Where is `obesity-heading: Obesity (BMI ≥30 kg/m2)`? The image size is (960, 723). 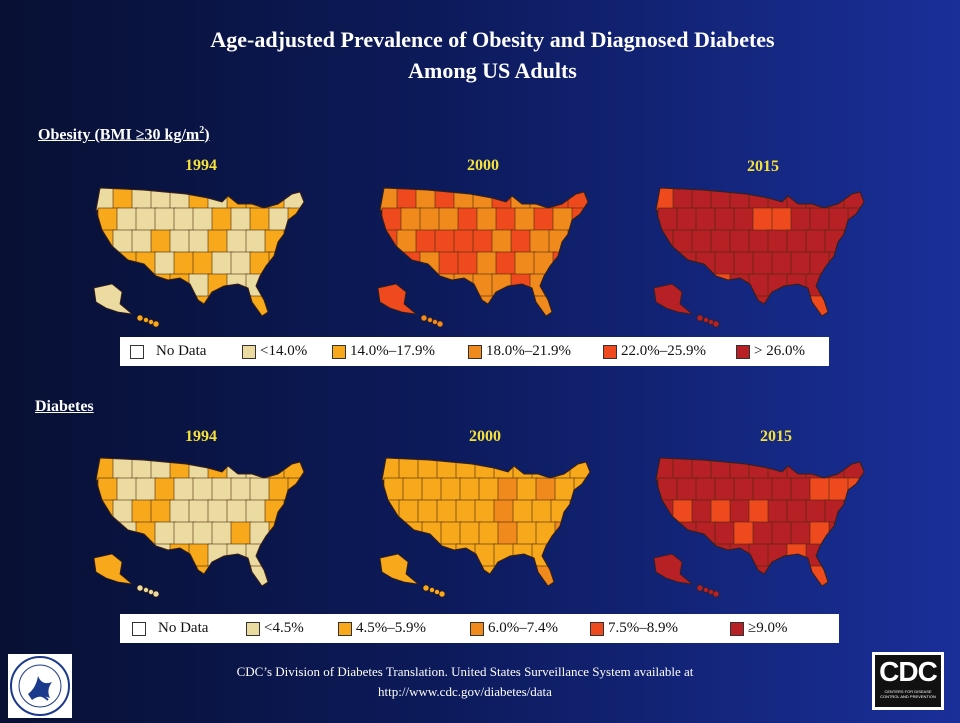 obesity-heading: Obesity (BMI ≥30 kg/m2) is located at coordinates (124, 134).